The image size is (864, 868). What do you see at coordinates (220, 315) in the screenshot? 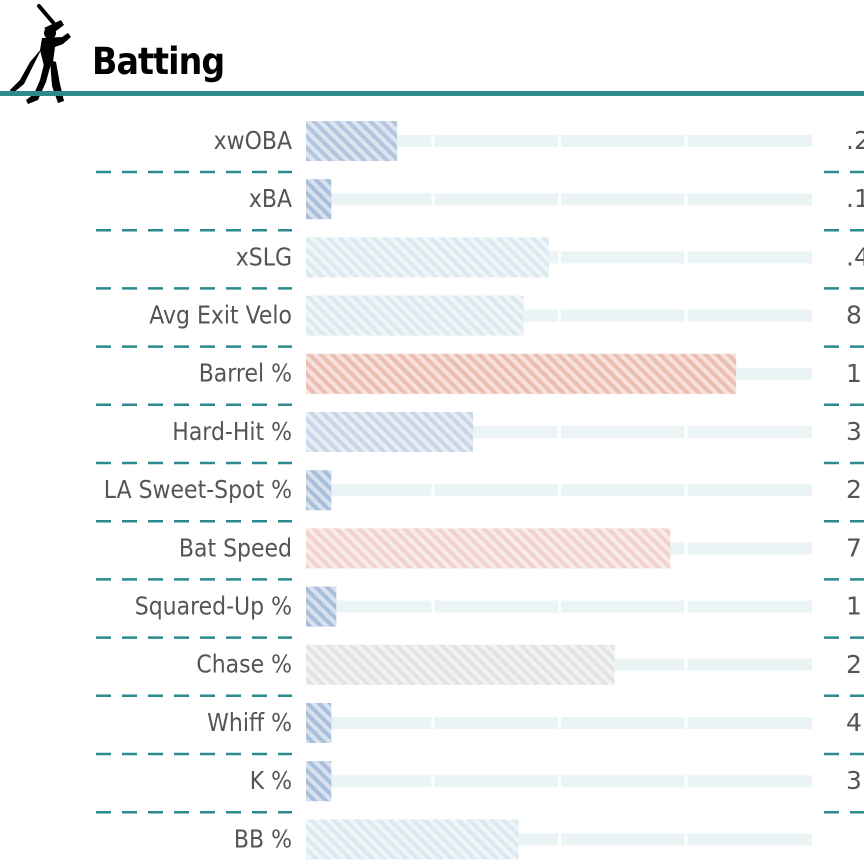
I see `category-label: Avg Exit Velo` at bounding box center [220, 315].